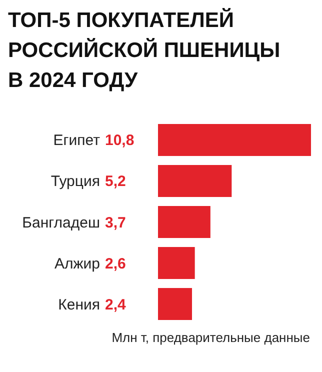  Describe the element at coordinates (115, 223) in the screenshot. I see `data-label: 3,7` at that location.